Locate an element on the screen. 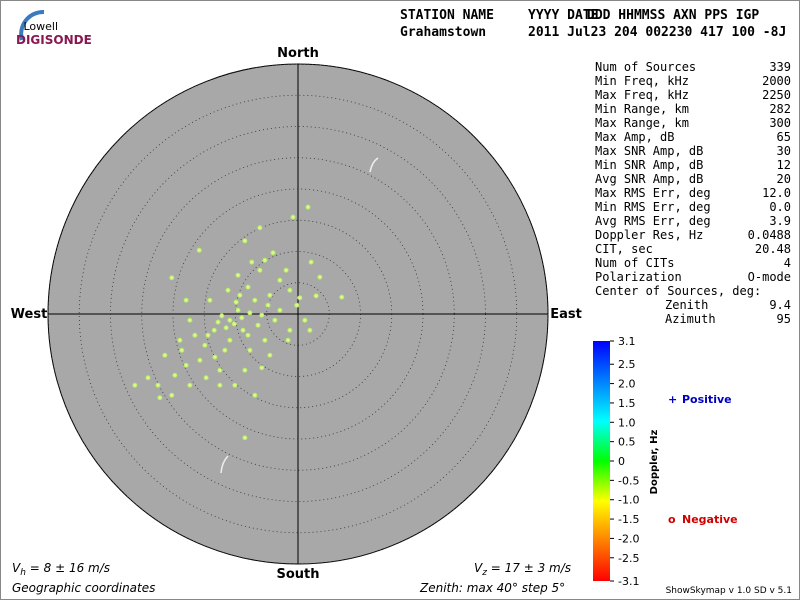 Image resolution: width=800 pixels, height=600 pixels. stat-label: Max Freq, kHz is located at coordinates (642, 95).